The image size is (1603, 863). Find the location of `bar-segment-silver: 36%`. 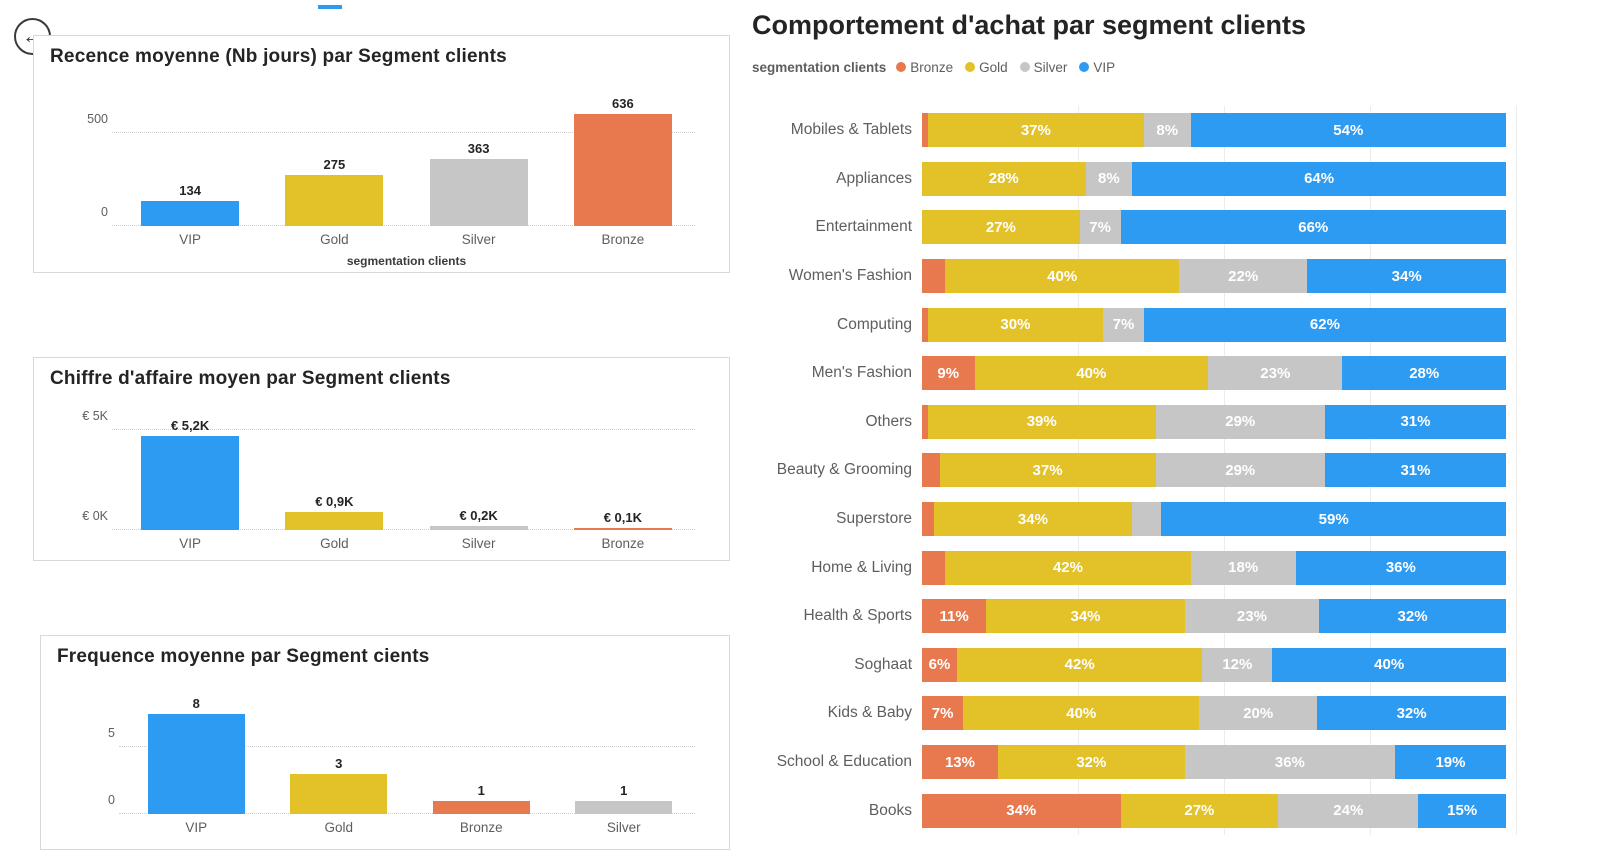

bar-segment-silver: 36% is located at coordinates (1290, 762).